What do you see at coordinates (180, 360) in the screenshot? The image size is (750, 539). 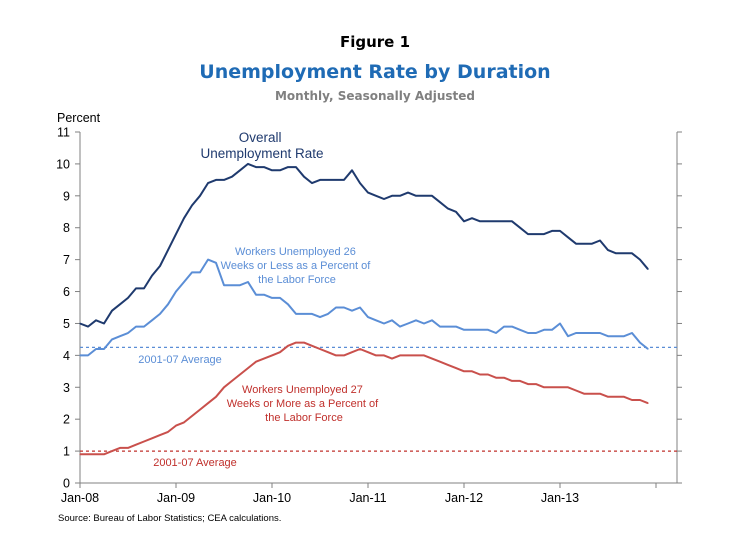 I see `avg-short-annotation: 2001-07 Average` at bounding box center [180, 360].